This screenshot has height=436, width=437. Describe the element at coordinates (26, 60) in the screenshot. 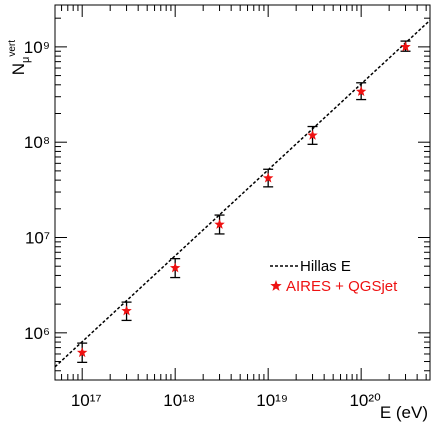

I see `y-label-sub: μ` at that location.